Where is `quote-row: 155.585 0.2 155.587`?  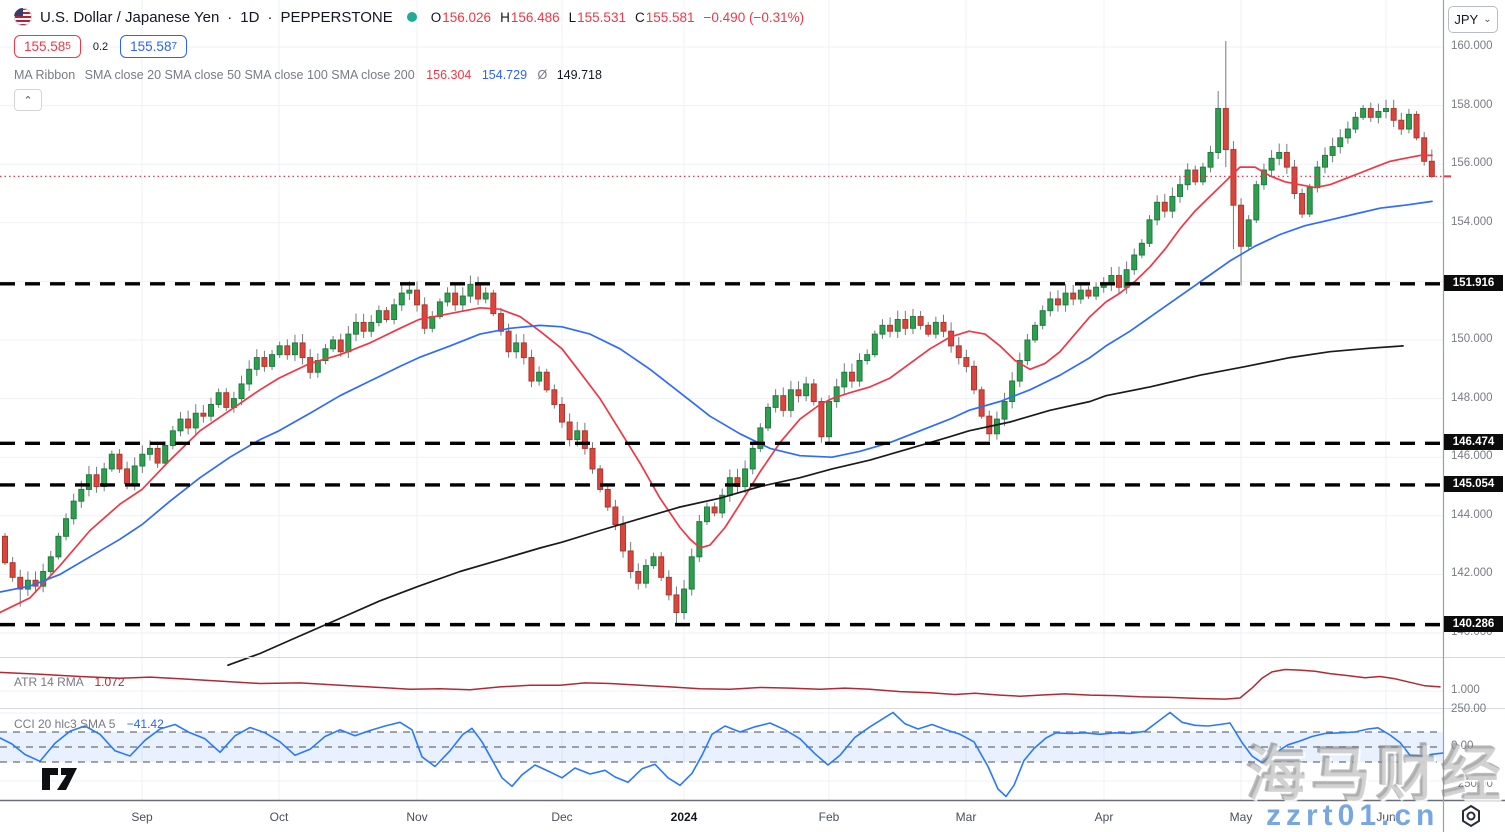 quote-row: 155.585 0.2 155.587 is located at coordinates (101, 46).